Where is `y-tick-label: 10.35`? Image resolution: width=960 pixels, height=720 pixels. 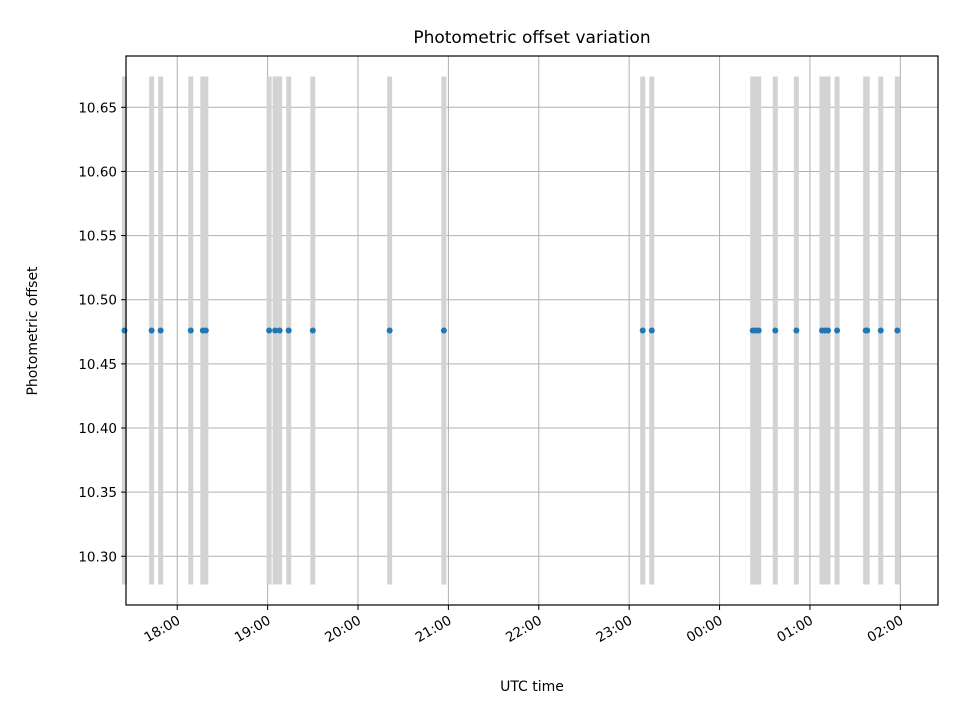
y-tick-label: 10.35 is located at coordinates (97, 493).